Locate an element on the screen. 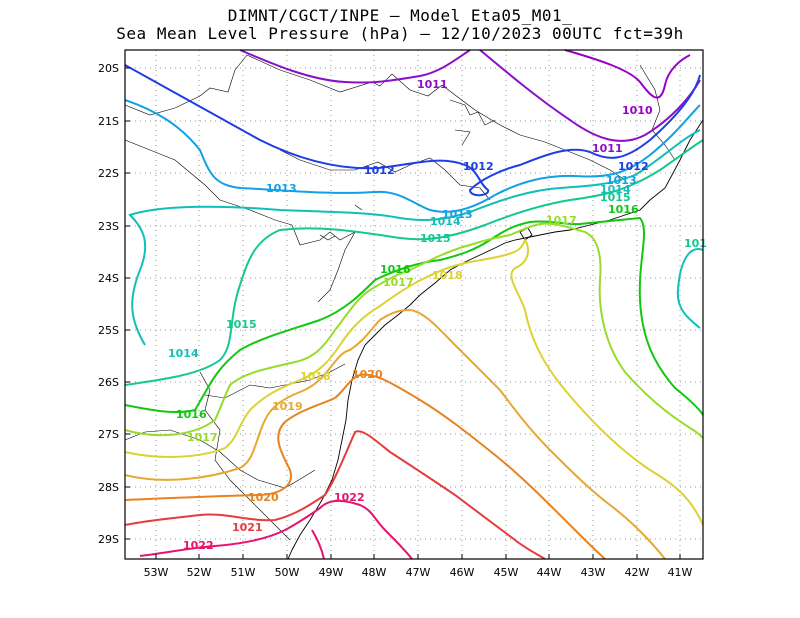 This screenshot has width=800, height=618. lon-label-50w: 50W is located at coordinates (287, 572).